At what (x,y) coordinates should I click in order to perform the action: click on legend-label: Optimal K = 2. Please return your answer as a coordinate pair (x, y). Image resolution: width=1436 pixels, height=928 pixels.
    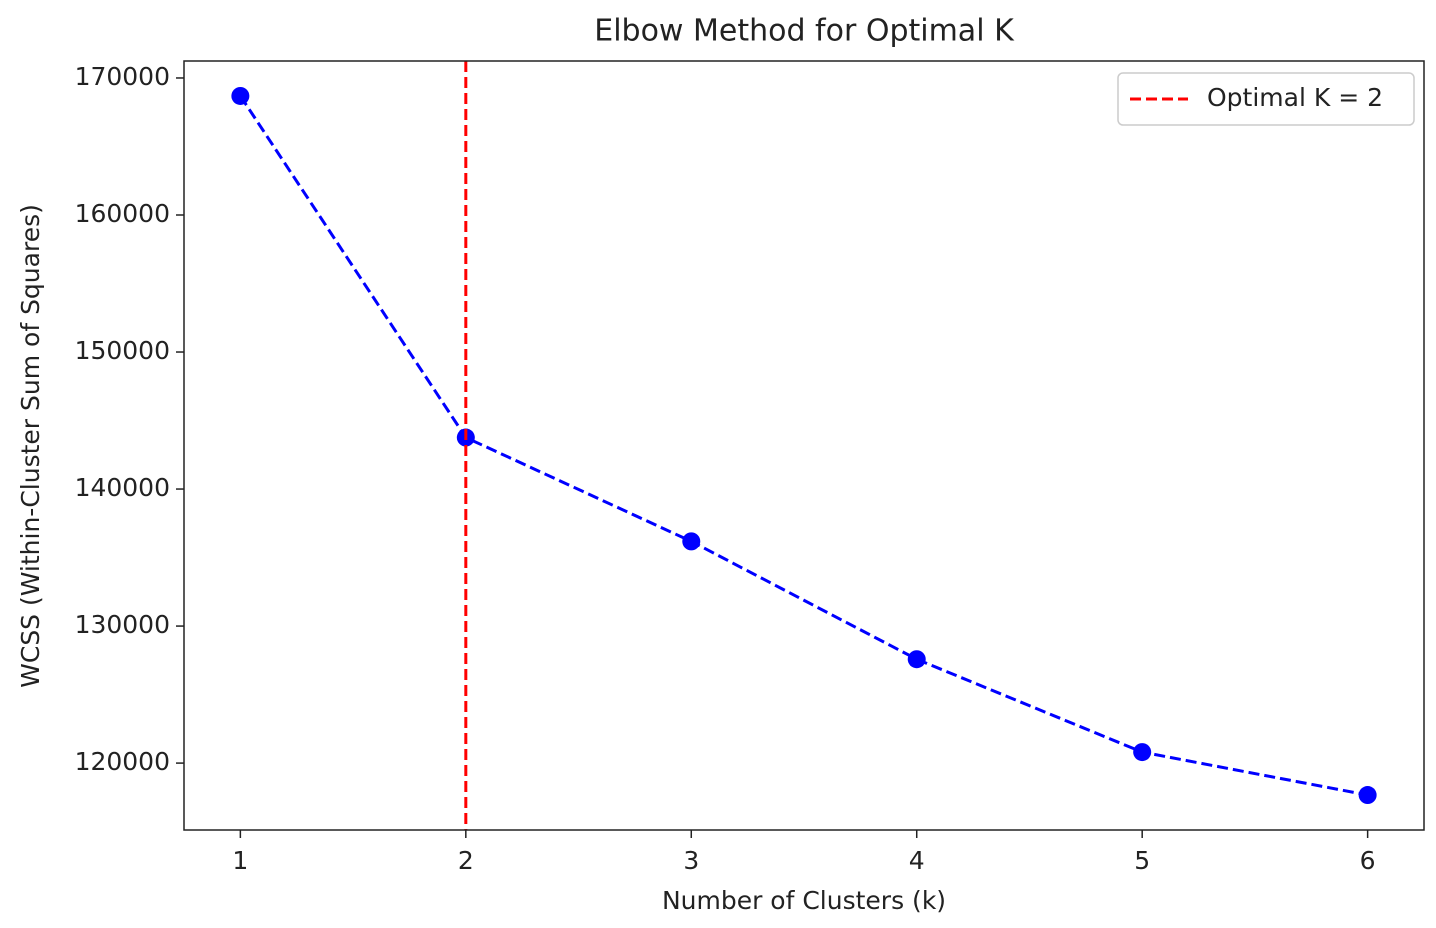
    Looking at the image, I should click on (1295, 97).